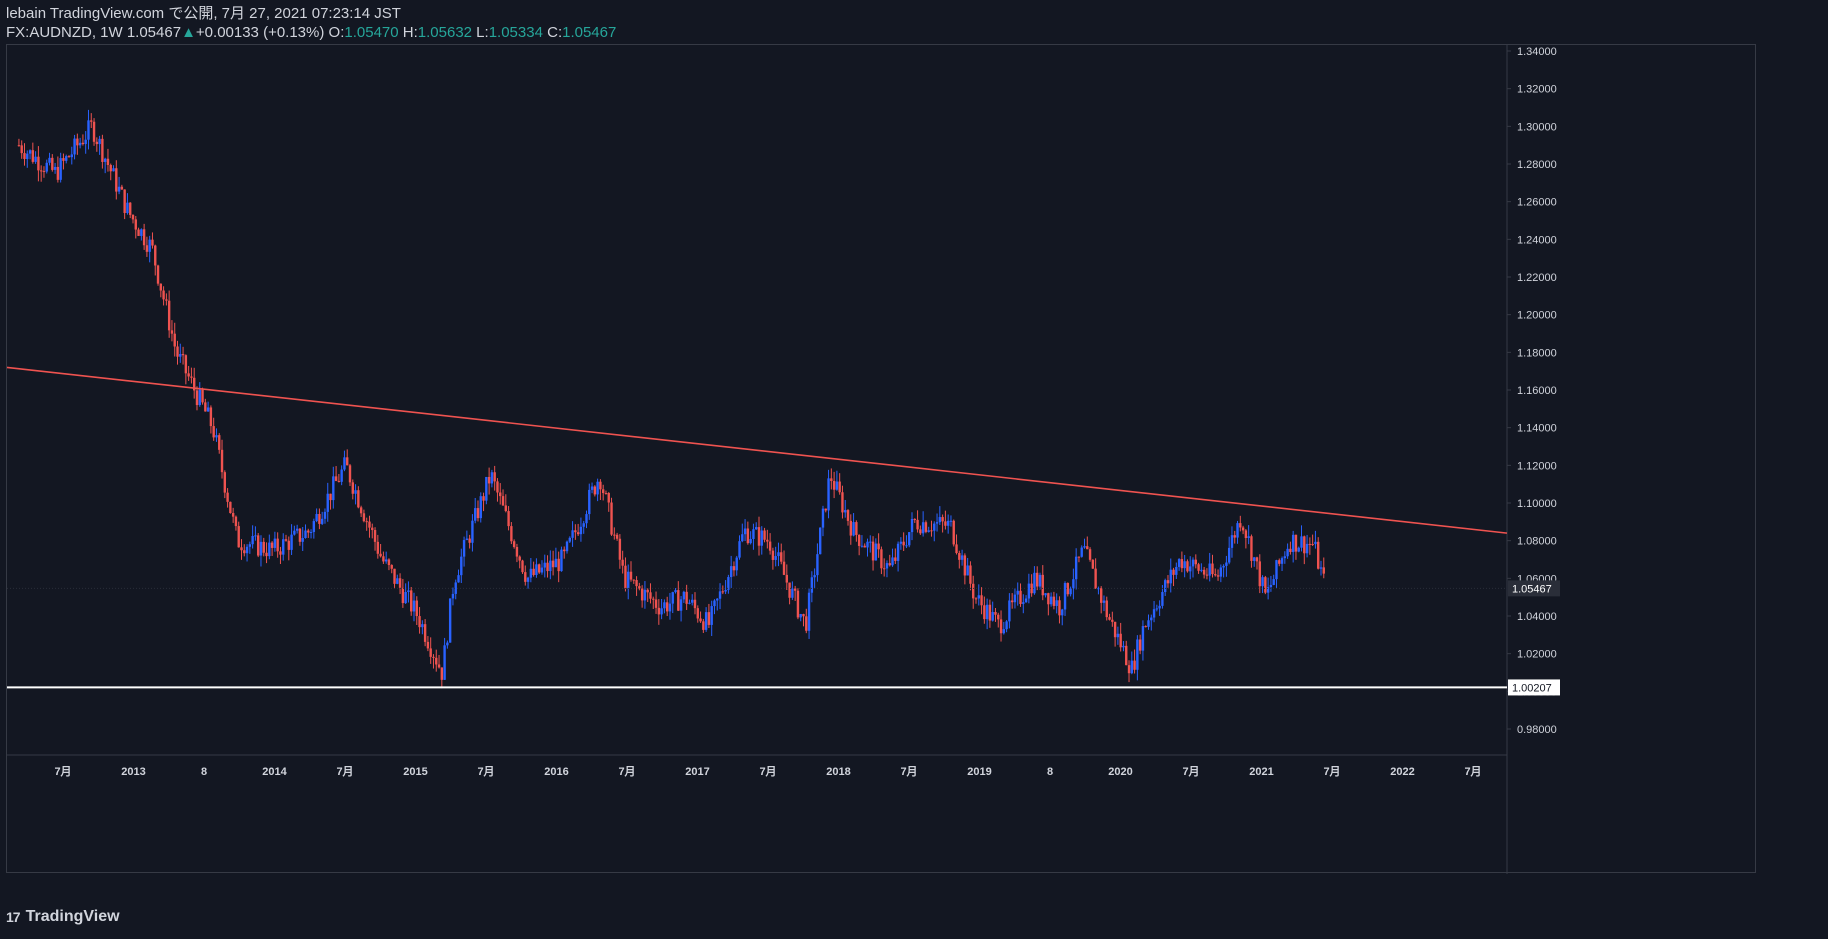  Describe the element at coordinates (1537, 203) in the screenshot. I see `y-tick-label: 1.26000` at that location.